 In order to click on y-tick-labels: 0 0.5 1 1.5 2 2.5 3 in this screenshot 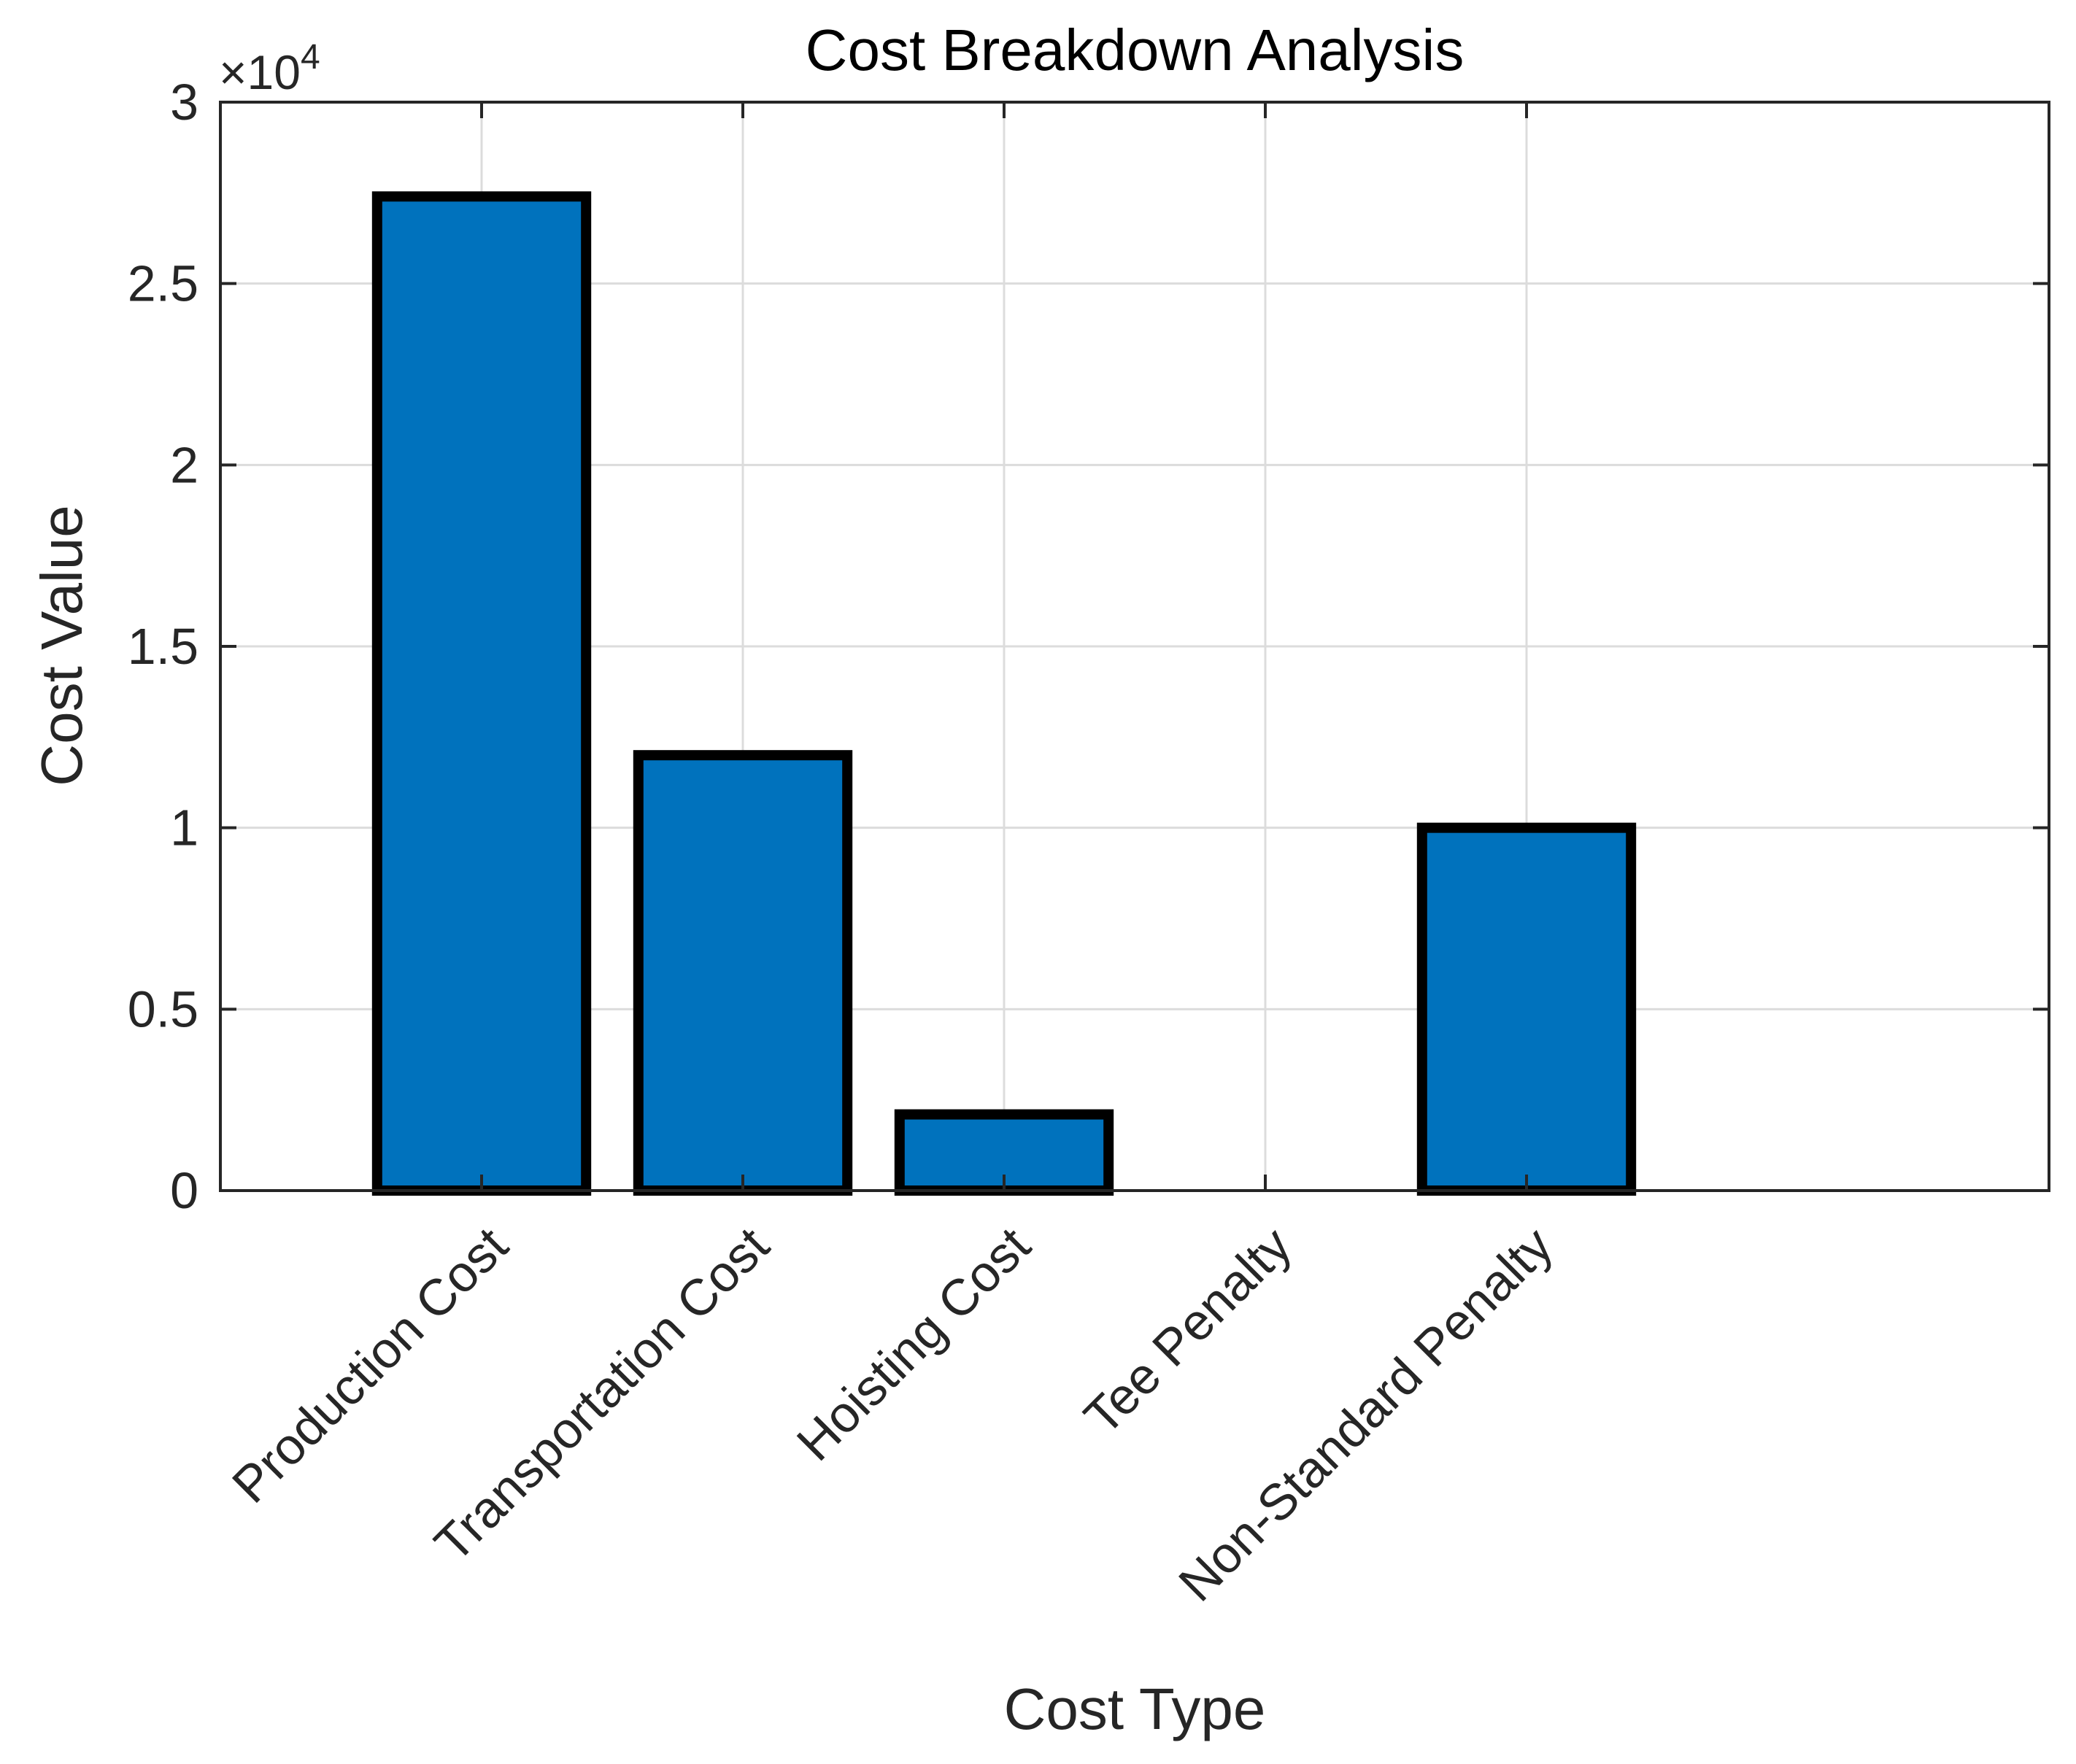, I will do `click(163, 646)`.